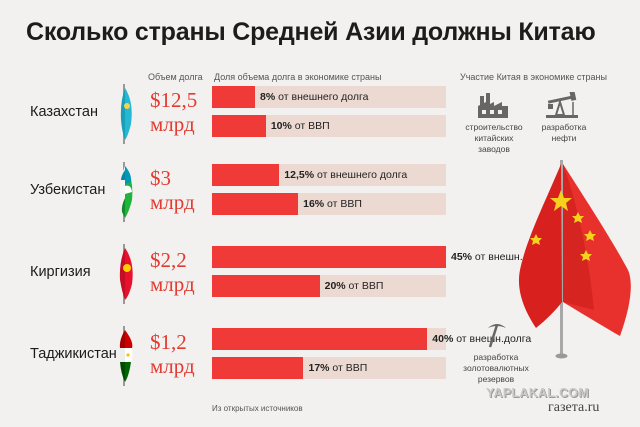 This screenshot has width=640, height=427. Describe the element at coordinates (64, 112) in the screenshot. I see `country-label: Казахстан` at that location.